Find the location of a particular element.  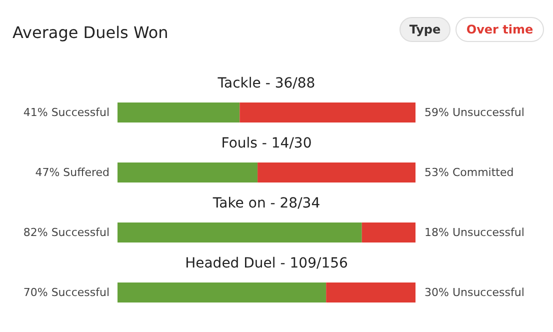

y-tick-label: Headed Duel - 109/156 is located at coordinates (266, 264).